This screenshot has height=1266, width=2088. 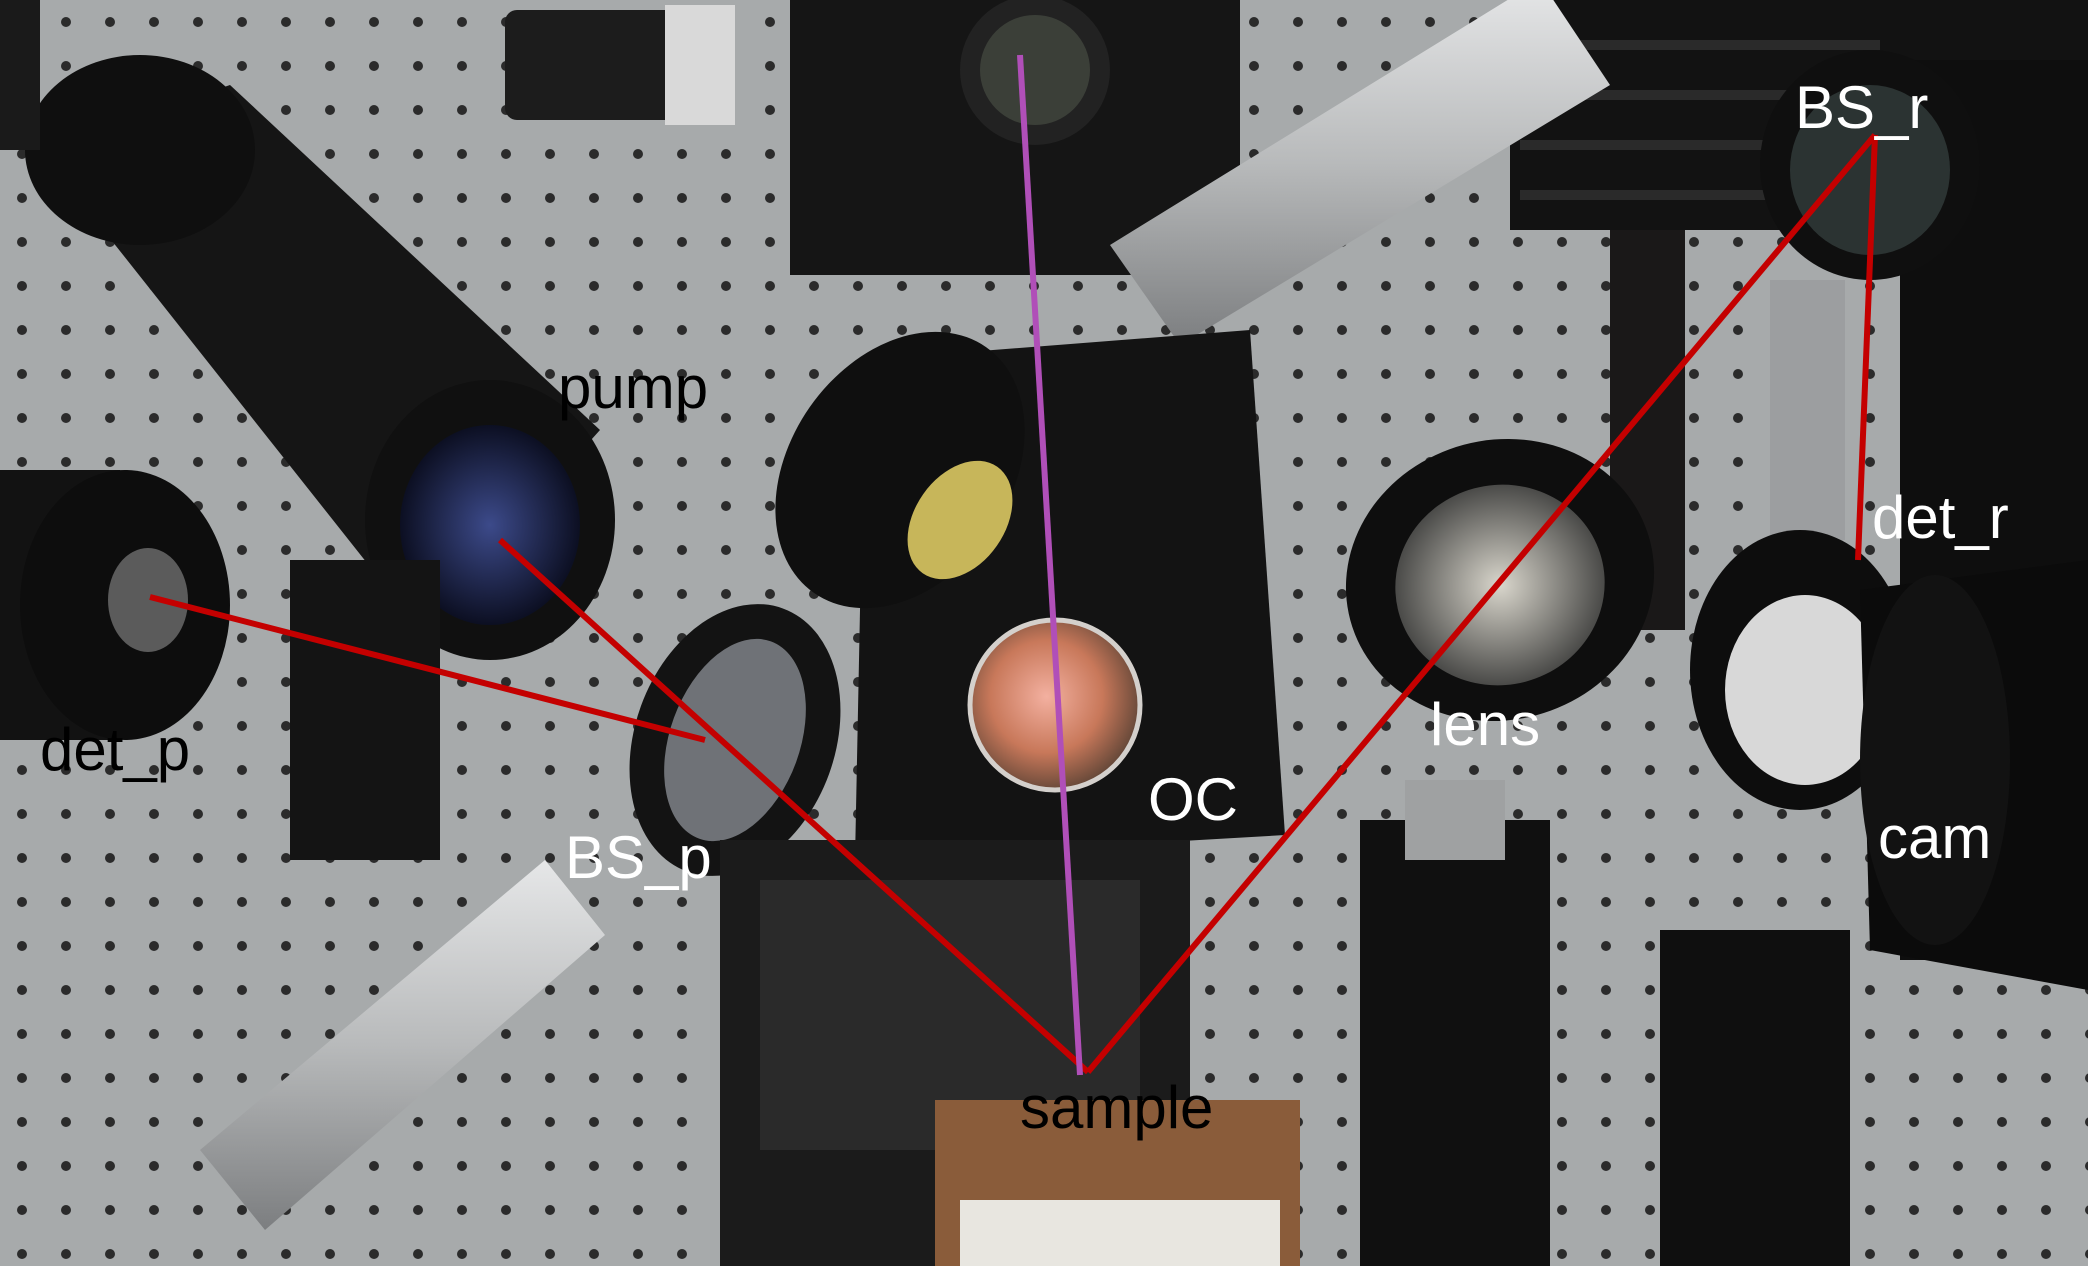 I want to click on pump-beam, so click(x=794, y=806).